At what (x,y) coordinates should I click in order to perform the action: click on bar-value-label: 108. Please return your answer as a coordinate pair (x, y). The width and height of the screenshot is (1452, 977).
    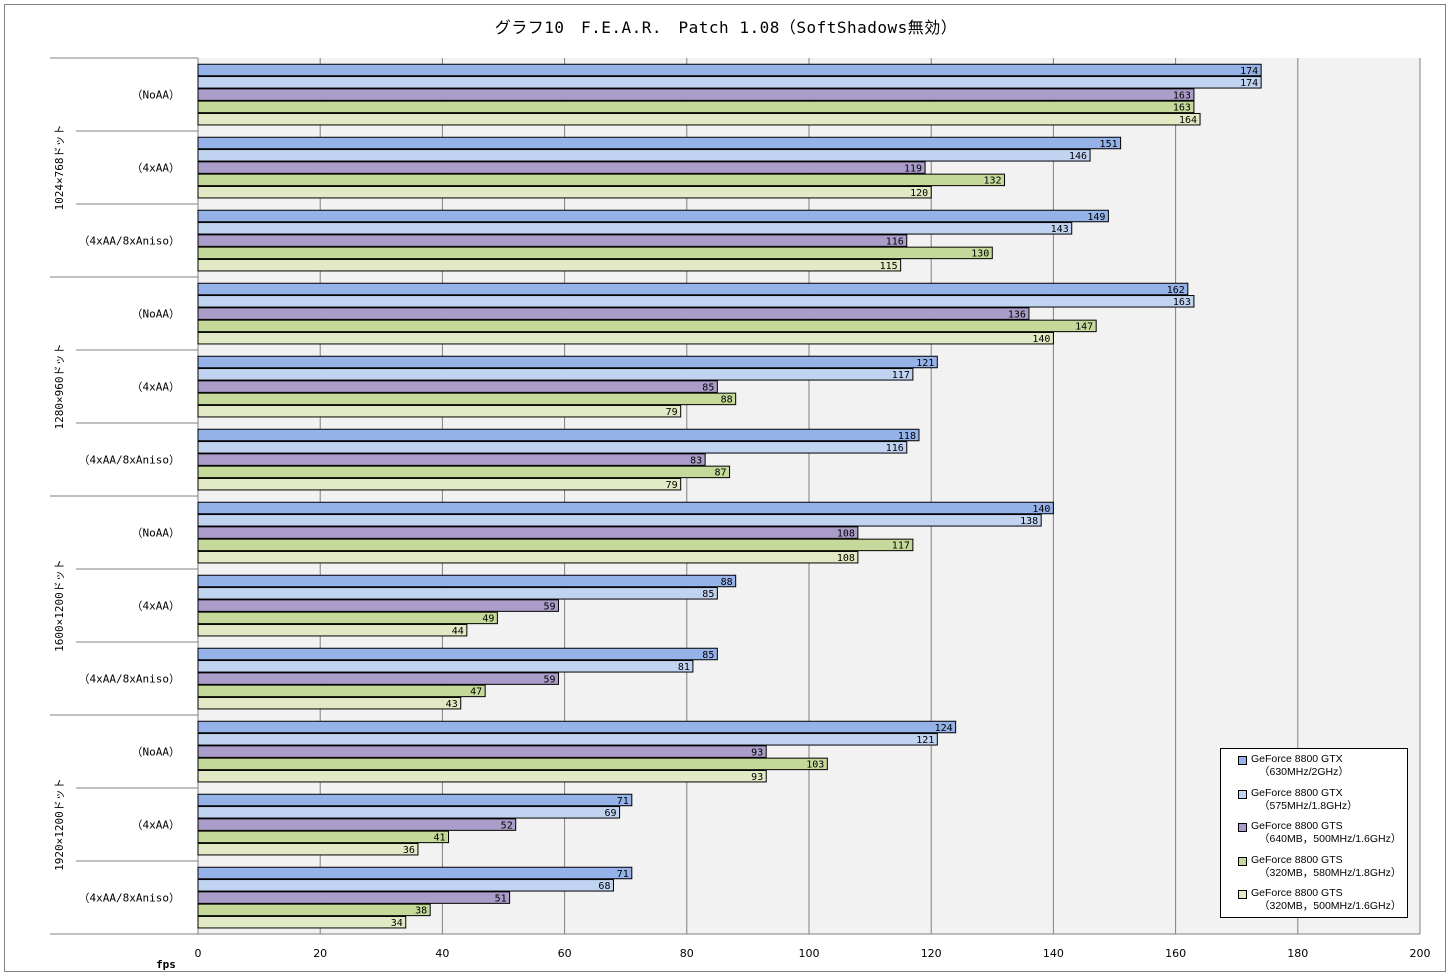
    Looking at the image, I should click on (846, 558).